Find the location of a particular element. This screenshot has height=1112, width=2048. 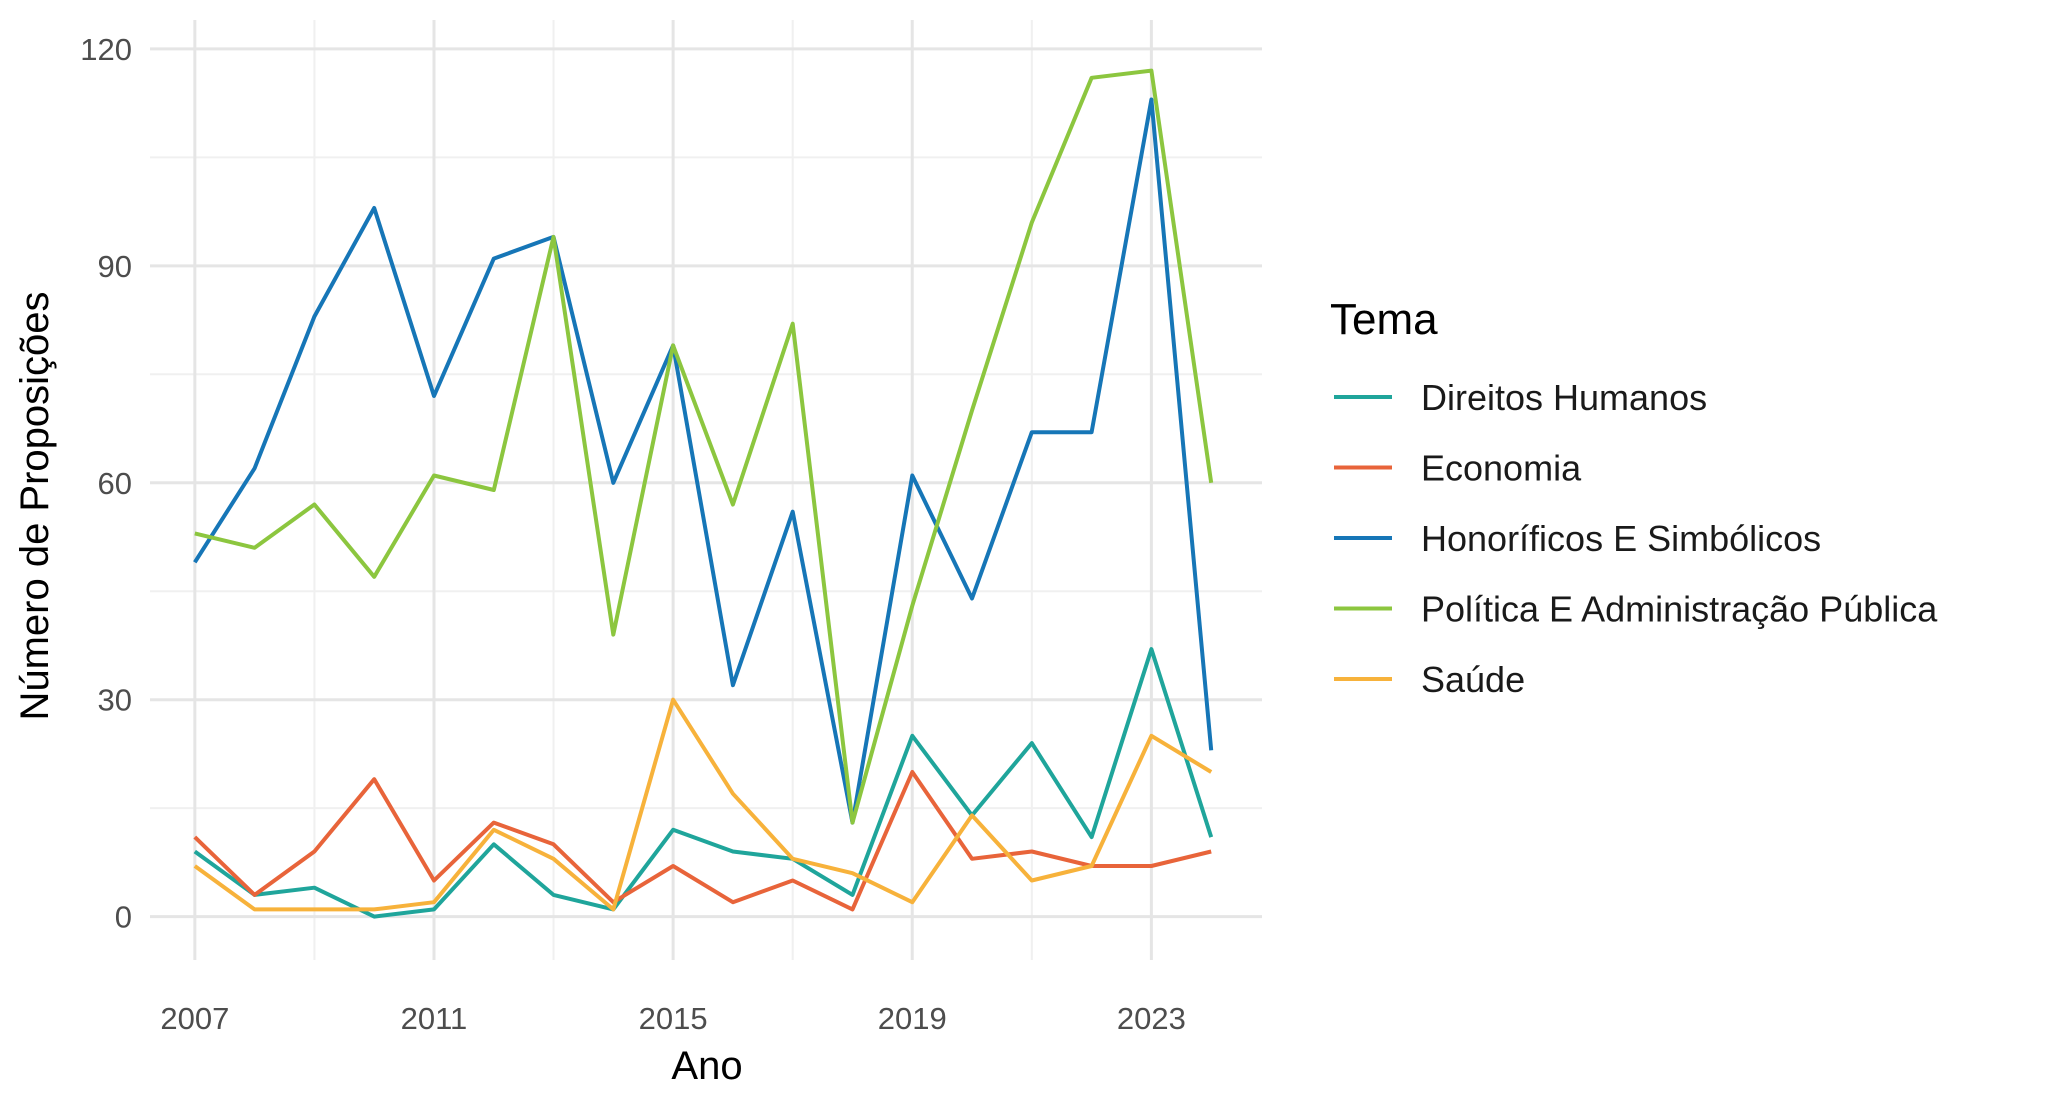

legend-label: Economia is located at coordinates (1501, 468).